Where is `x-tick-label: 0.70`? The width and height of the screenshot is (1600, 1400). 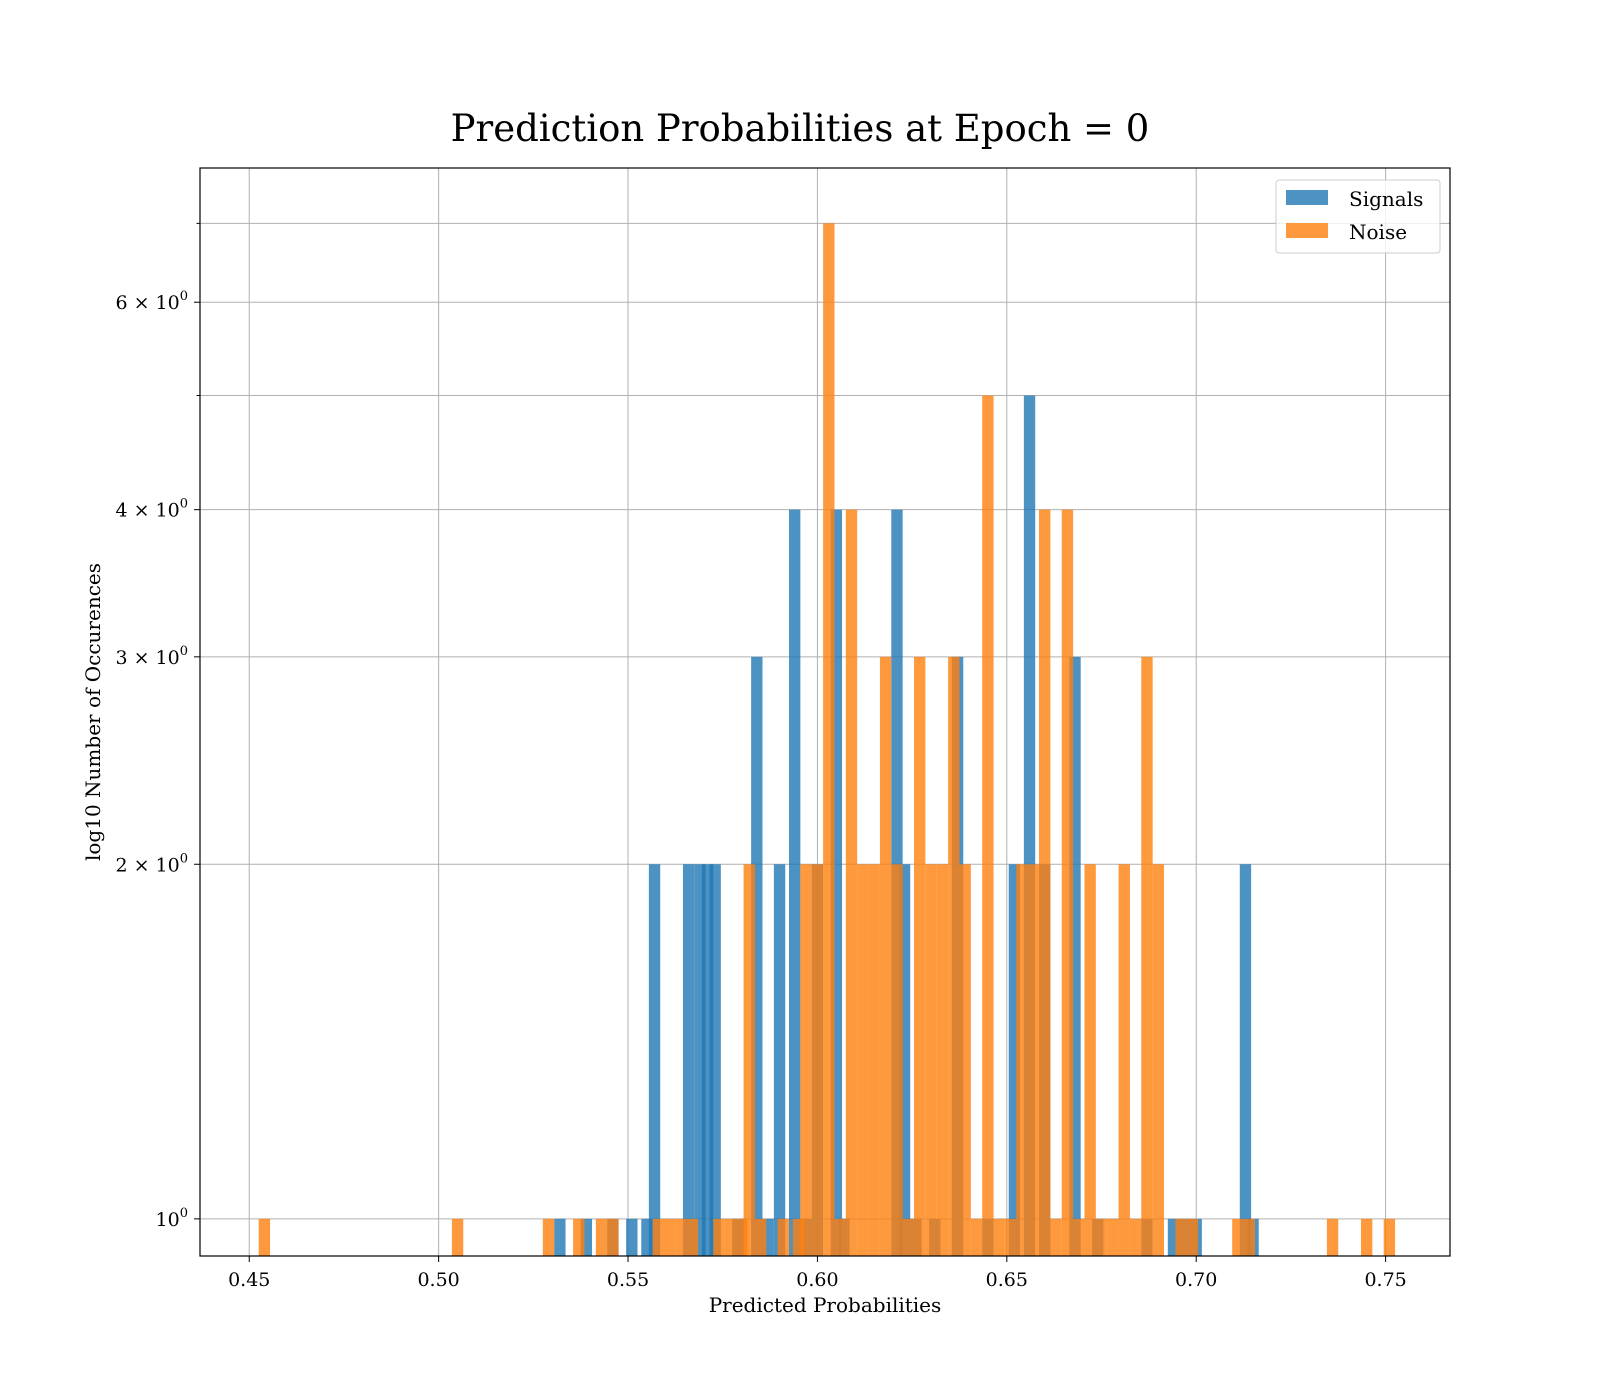
x-tick-label: 0.70 is located at coordinates (1196, 1280).